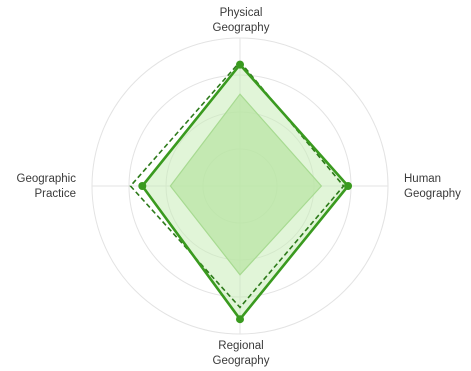 The width and height of the screenshot is (471, 371). Describe the element at coordinates (38, 187) in the screenshot. I see `axis-label-geographic-practice: Geographic Practice` at that location.